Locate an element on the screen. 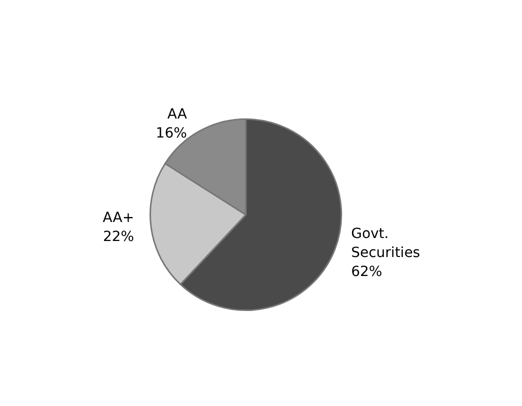 This screenshot has width=522, height=406. data-label: 22% is located at coordinates (118, 237).